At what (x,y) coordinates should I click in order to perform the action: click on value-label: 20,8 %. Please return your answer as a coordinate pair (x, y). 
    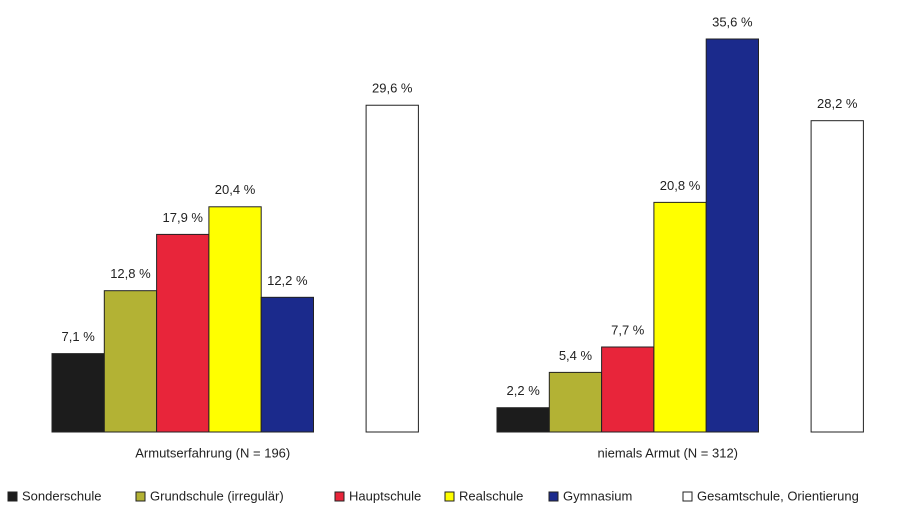
    Looking at the image, I should click on (680, 185).